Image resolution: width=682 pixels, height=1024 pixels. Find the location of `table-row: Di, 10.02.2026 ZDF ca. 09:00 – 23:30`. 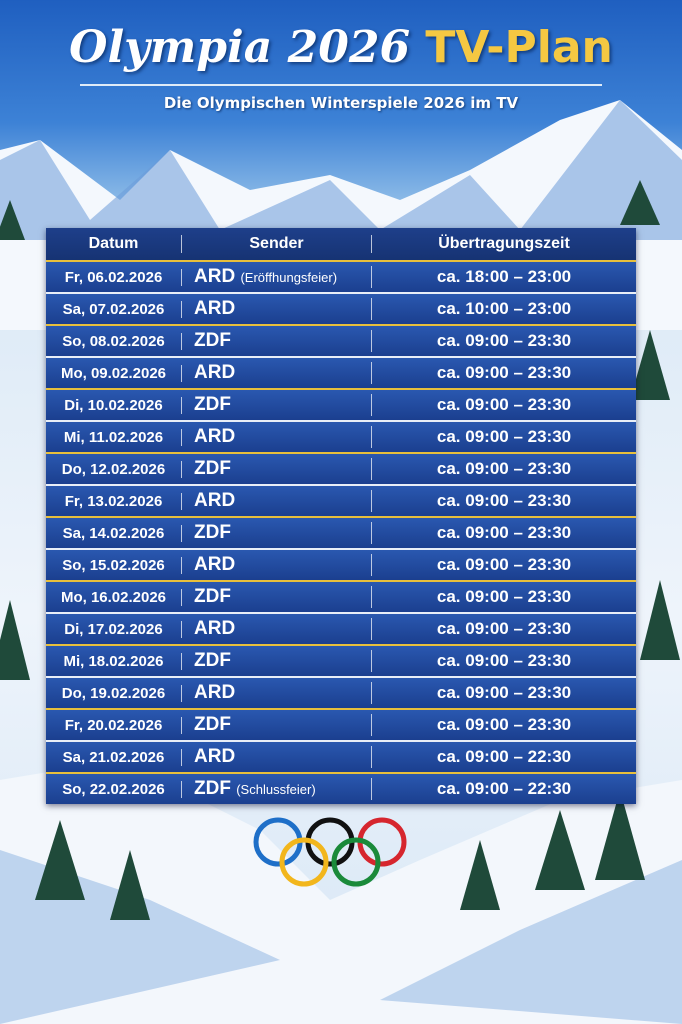

table-row: Di, 10.02.2026 ZDF ca. 09:00 – 23:30 is located at coordinates (341, 404).